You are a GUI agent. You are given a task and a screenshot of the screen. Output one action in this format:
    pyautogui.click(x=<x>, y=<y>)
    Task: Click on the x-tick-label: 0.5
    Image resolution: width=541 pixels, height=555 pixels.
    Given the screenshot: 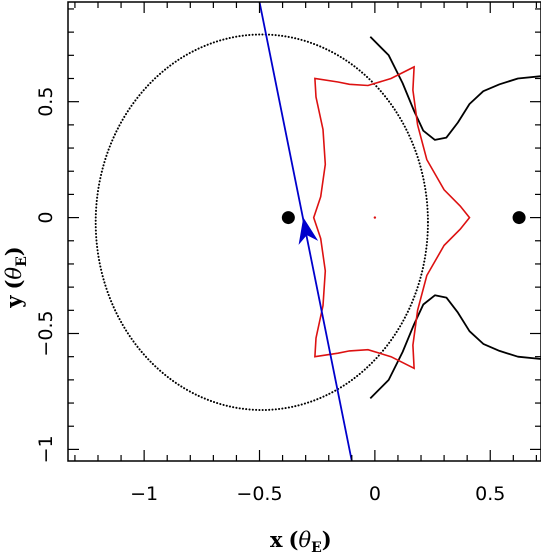 What is the action you would take?
    pyautogui.click(x=490, y=494)
    